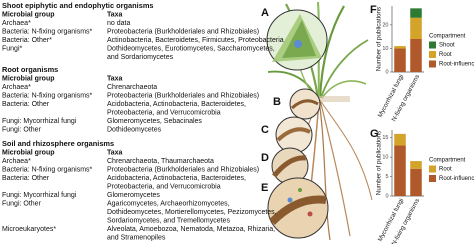 Image resolution: width=474 pixels, height=244 pixels. What do you see at coordinates (132, 87) in the screenshot?
I see `taxa: Chrenarchaeota` at bounding box center [132, 87].